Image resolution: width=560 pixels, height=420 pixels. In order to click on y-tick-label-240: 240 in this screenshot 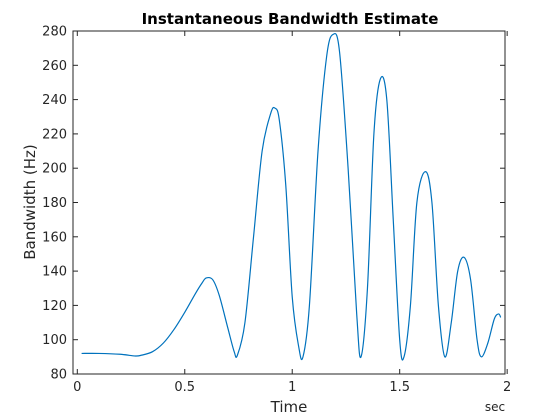, I will do `click(54, 100)`.